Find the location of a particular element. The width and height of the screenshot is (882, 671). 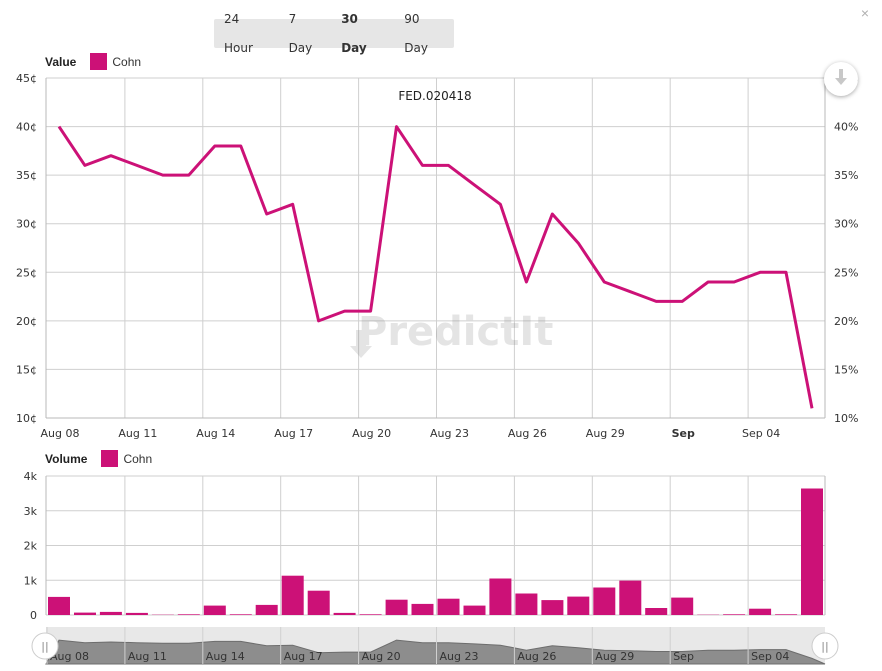

y-left-tick-label: 25¢ is located at coordinates (26, 272).